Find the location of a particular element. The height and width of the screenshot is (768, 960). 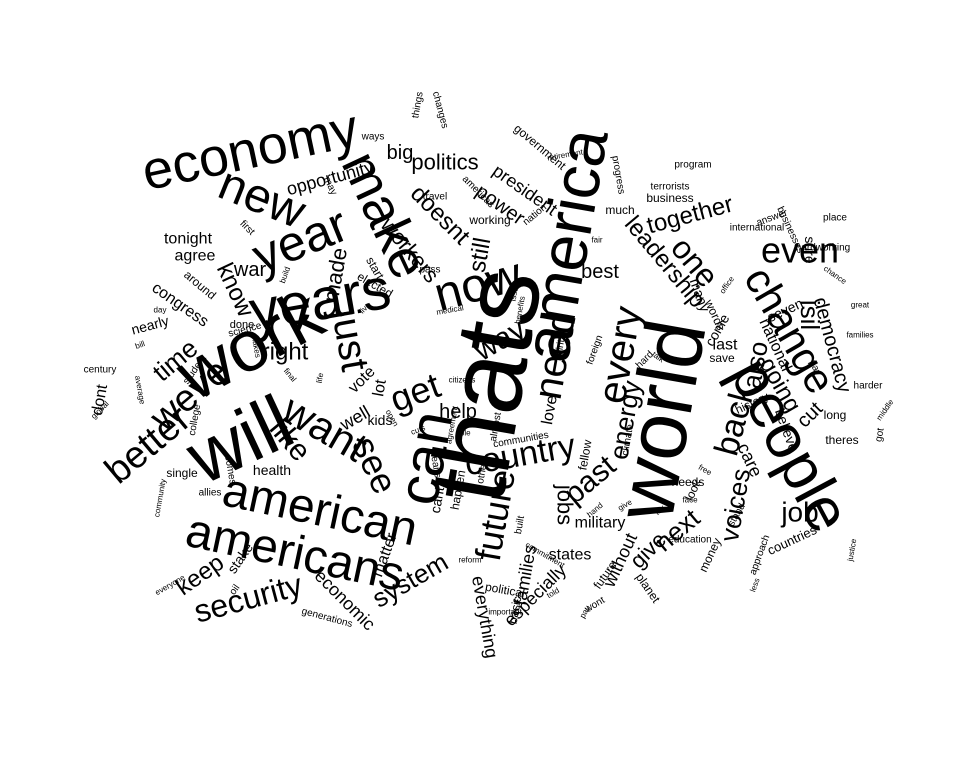

word-171: built is located at coordinates (520, 525).